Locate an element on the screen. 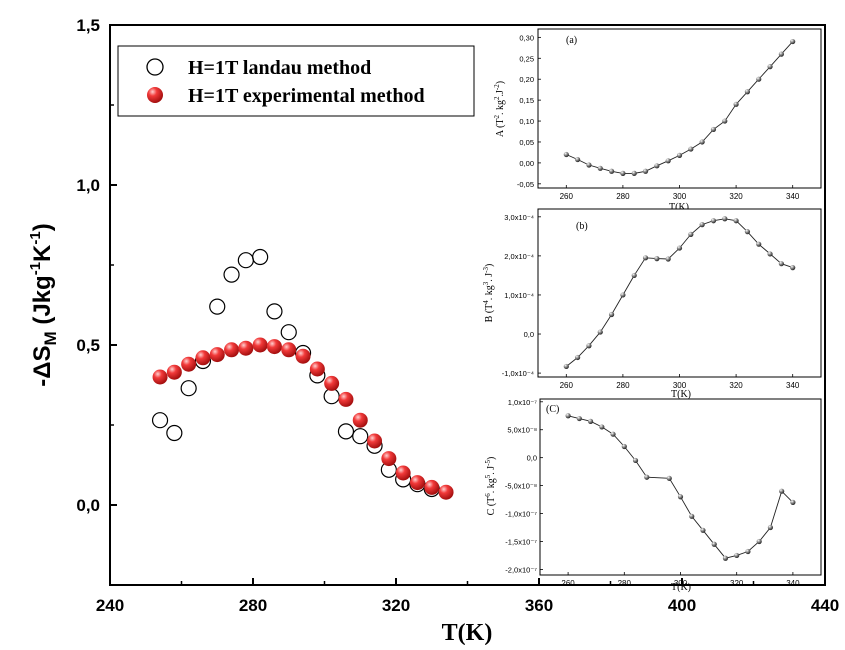 The height and width of the screenshot is (650, 845). main-y-axis-label: -ΔSM (Jkg-1K-1) is located at coordinates (43, 304).